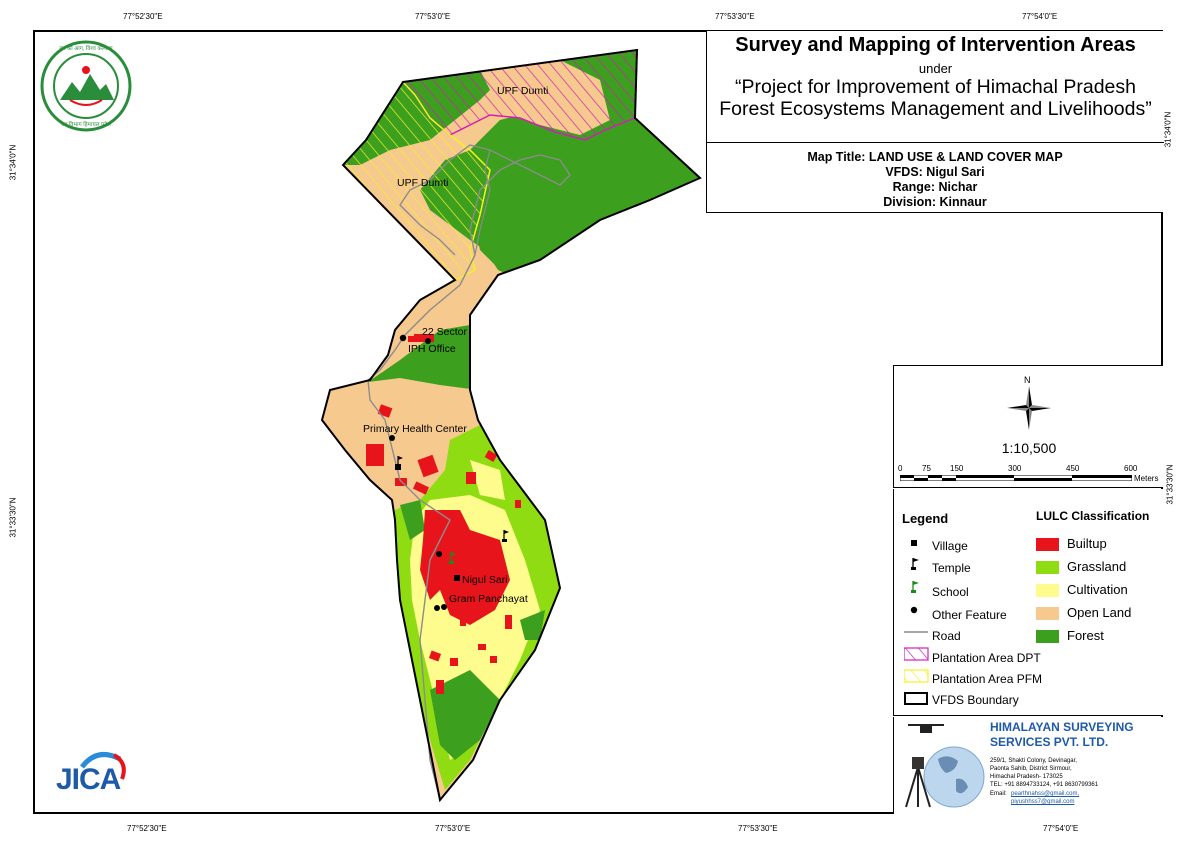  I want to click on village-square-icon, so click(914, 543).